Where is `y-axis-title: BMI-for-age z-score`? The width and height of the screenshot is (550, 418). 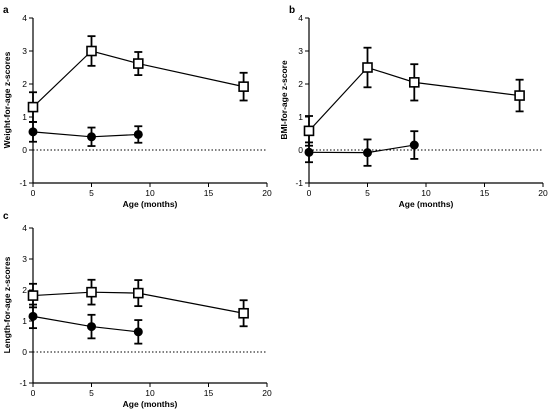 y-axis-title: BMI-for-age z-score is located at coordinates (284, 100).